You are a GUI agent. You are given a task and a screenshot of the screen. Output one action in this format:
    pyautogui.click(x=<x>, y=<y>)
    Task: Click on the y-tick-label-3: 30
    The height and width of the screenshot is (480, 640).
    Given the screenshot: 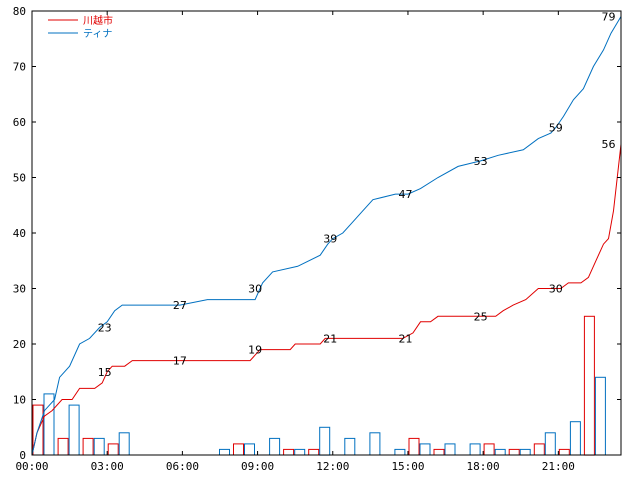 What is the action you would take?
    pyautogui.click(x=19, y=289)
    